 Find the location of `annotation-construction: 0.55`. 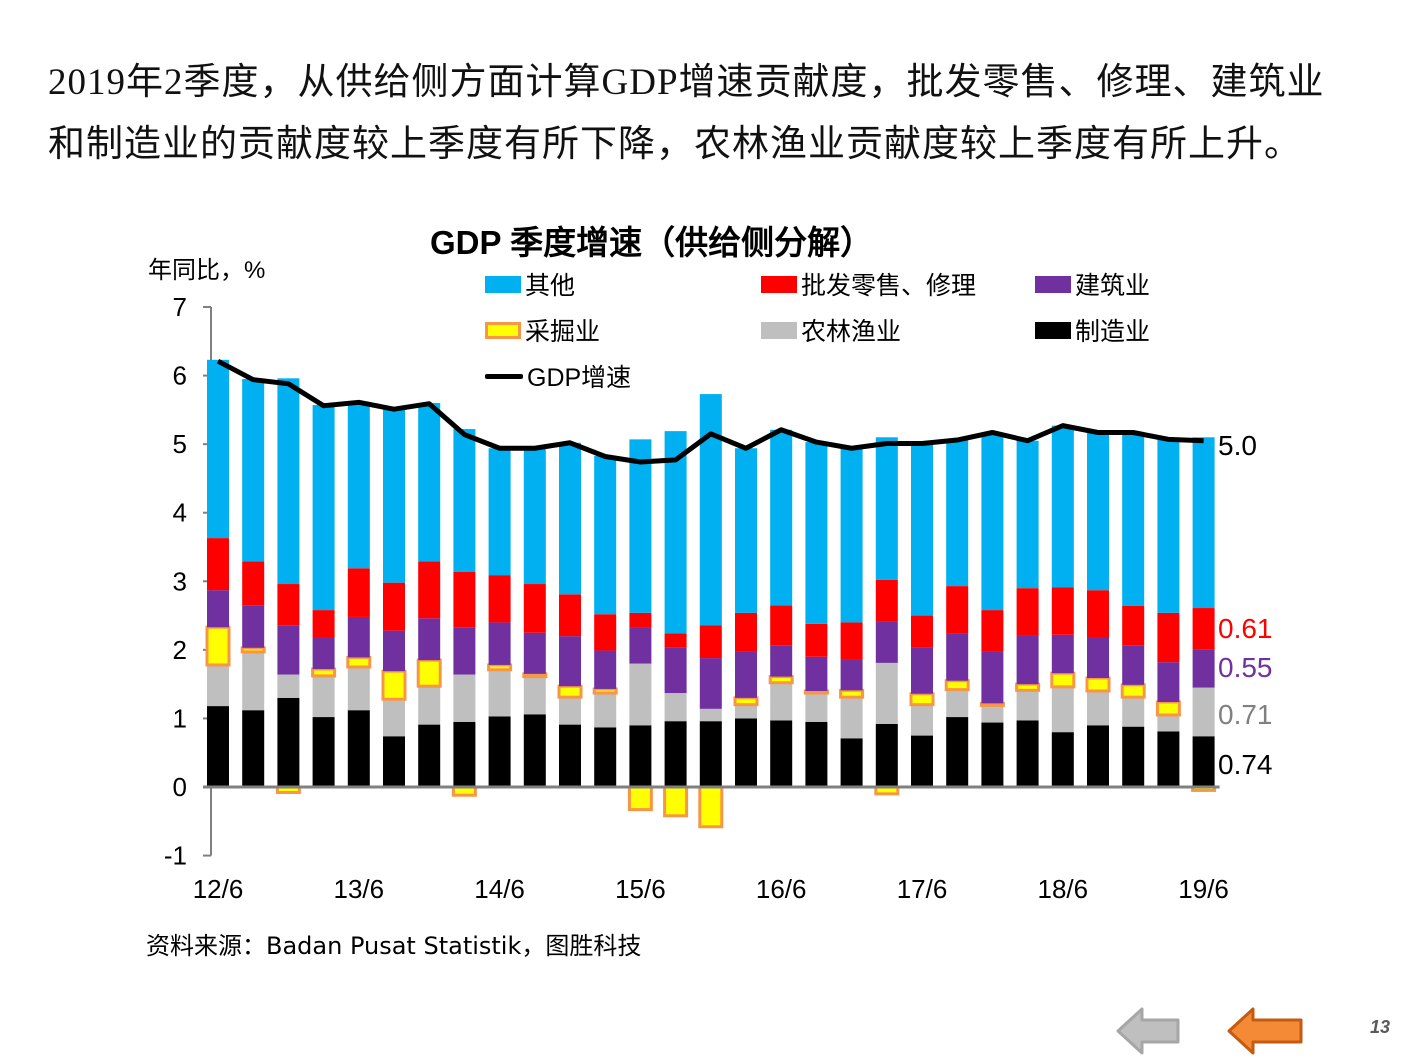

annotation-construction: 0.55 is located at coordinates (1245, 667).